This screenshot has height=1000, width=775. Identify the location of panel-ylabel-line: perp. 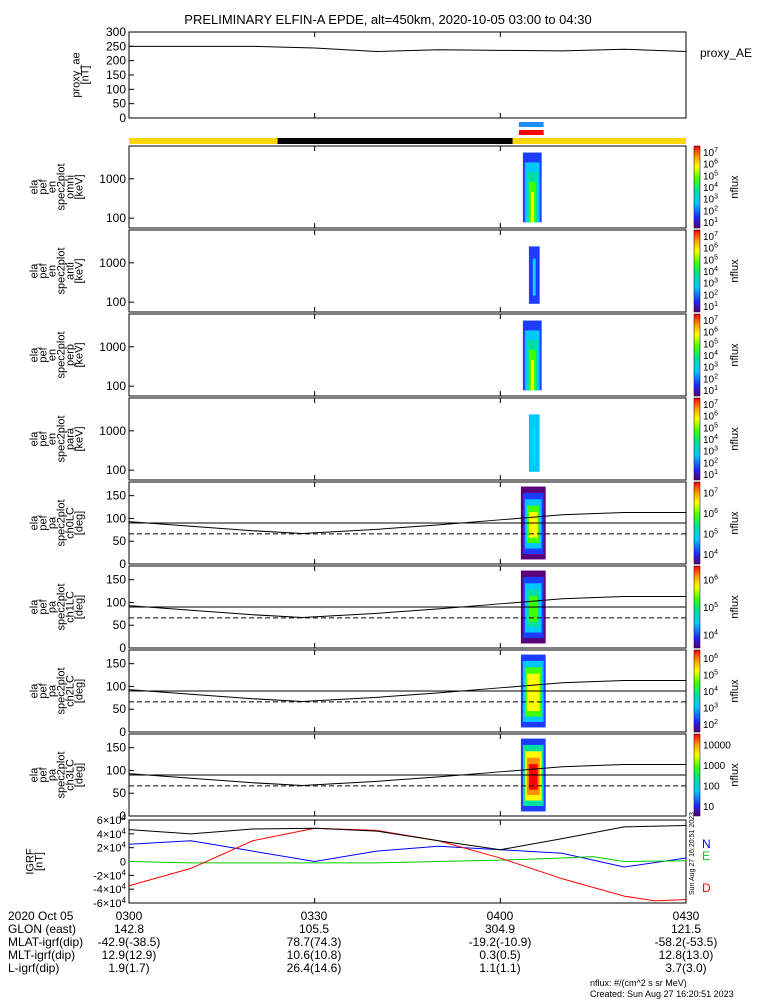
(71, 355).